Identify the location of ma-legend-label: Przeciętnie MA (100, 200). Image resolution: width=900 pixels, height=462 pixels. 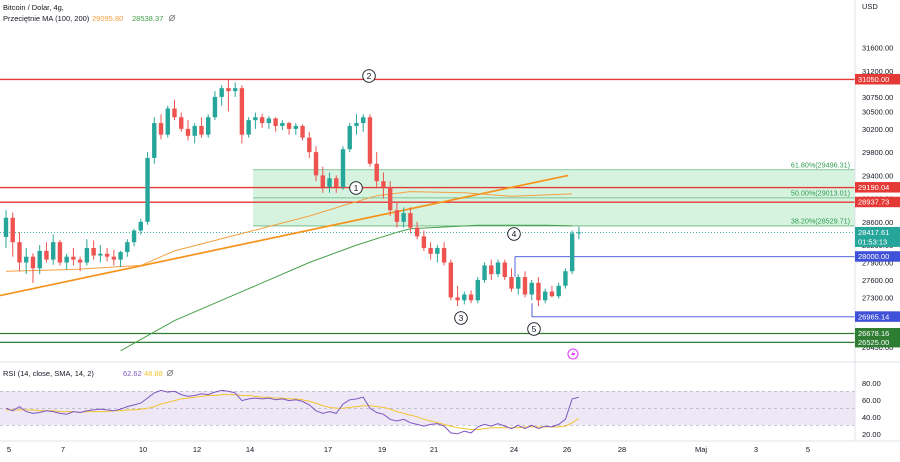
(46, 18).